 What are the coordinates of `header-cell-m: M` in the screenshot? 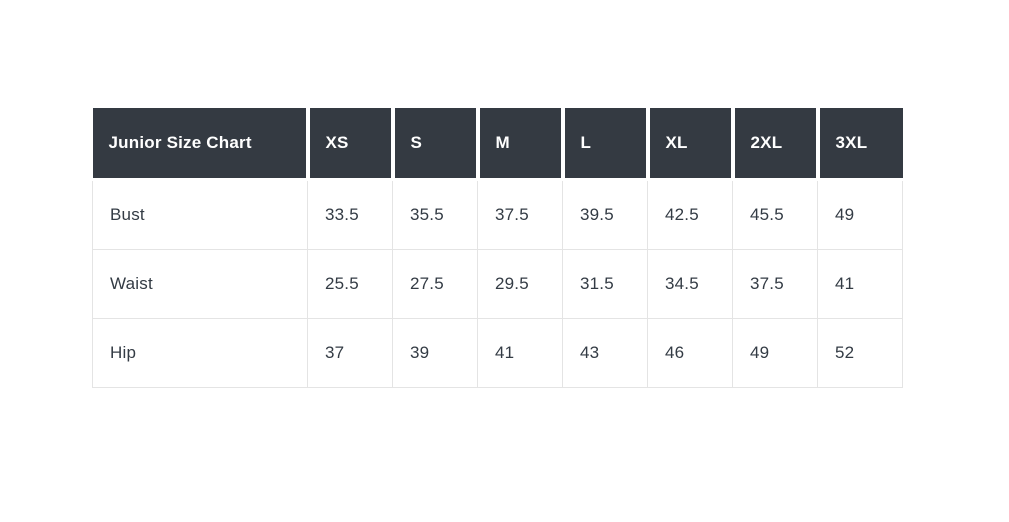 It's located at (521, 144).